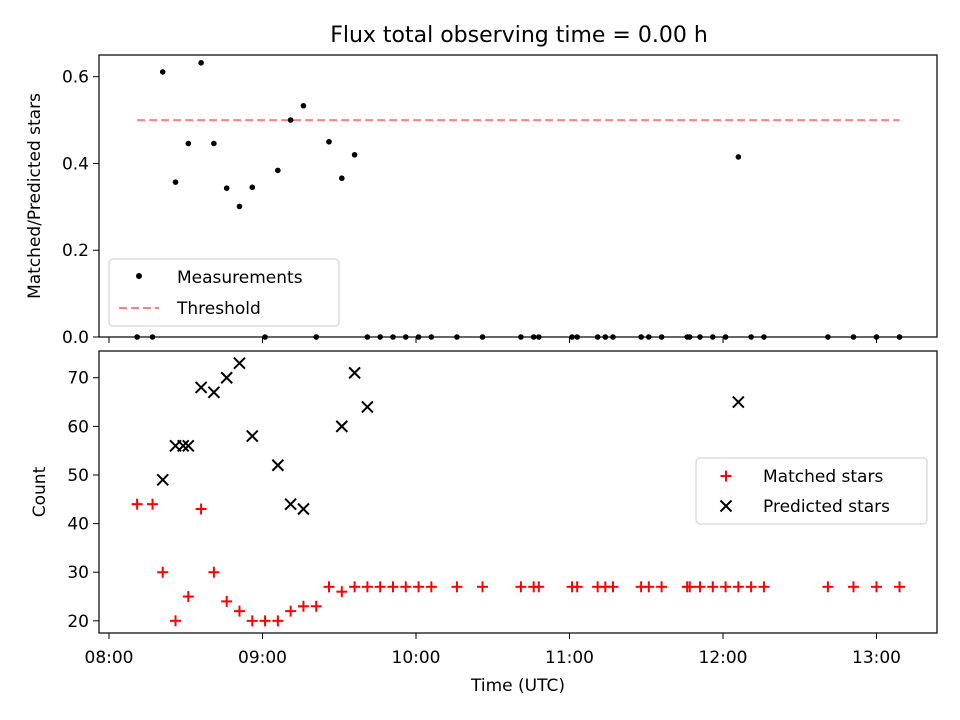 The height and width of the screenshot is (720, 960). Describe the element at coordinates (517, 686) in the screenshot. I see `x-axis-label: Time (UTC)` at that location.